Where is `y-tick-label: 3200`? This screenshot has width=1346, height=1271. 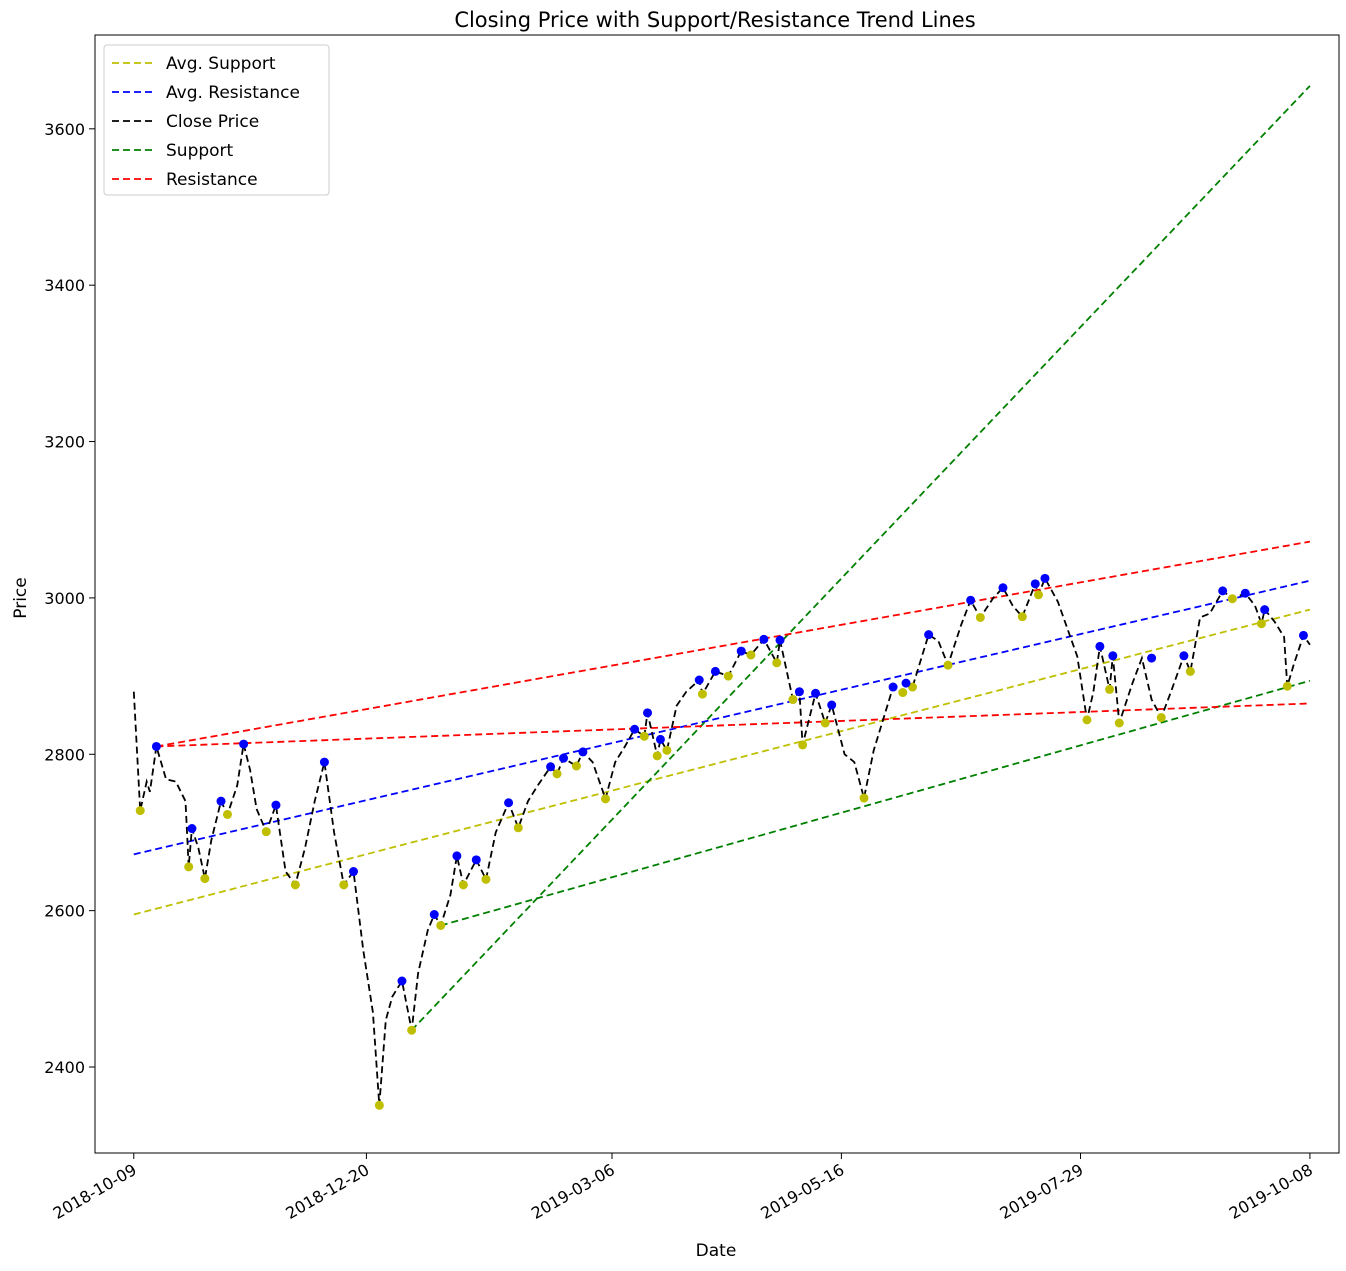
y-tick-label: 3200 is located at coordinates (64, 442).